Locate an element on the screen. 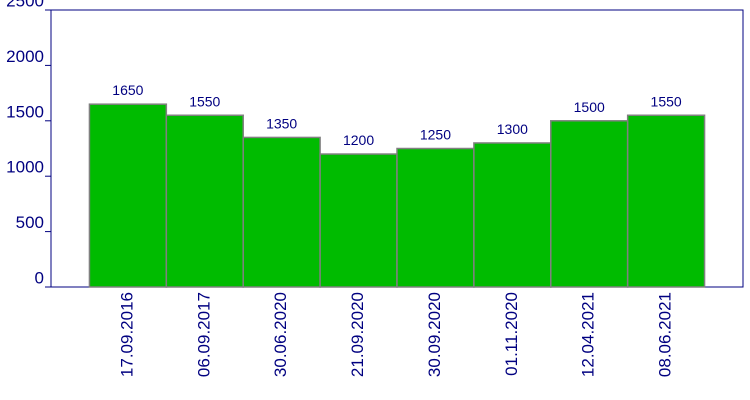  y-tick-label: 2500 is located at coordinates (25, 5).